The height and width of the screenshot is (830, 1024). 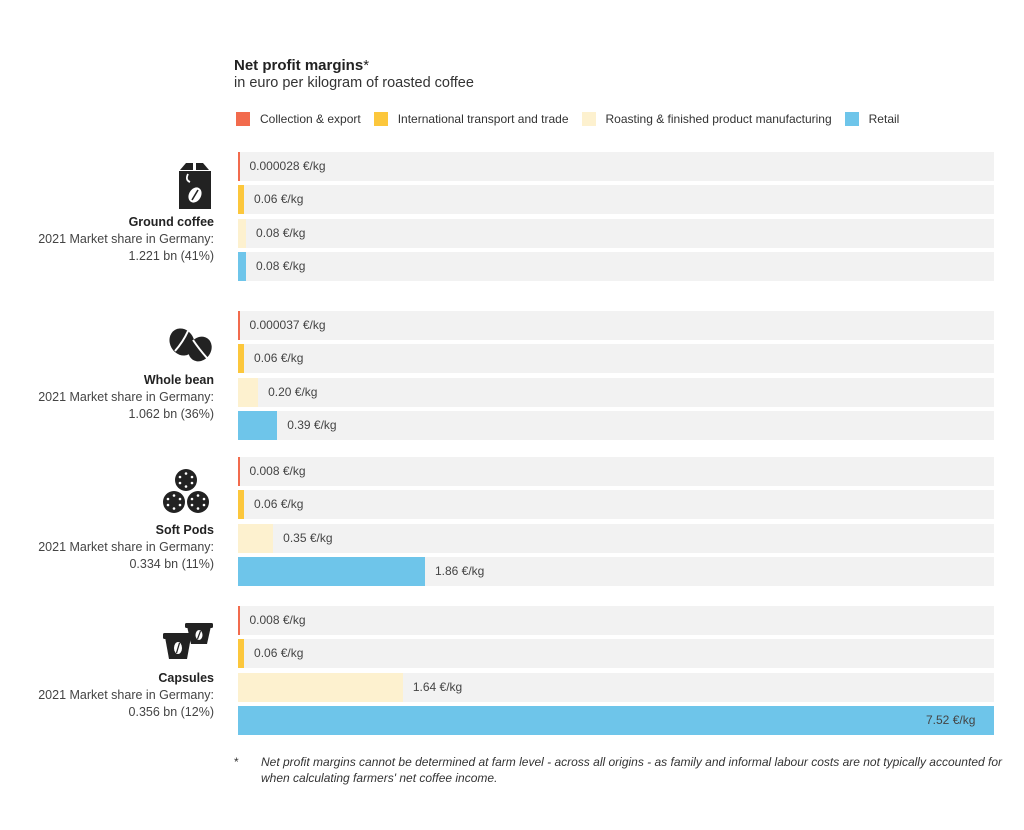 I want to click on group-name: Ground coffee, so click(x=171, y=222).